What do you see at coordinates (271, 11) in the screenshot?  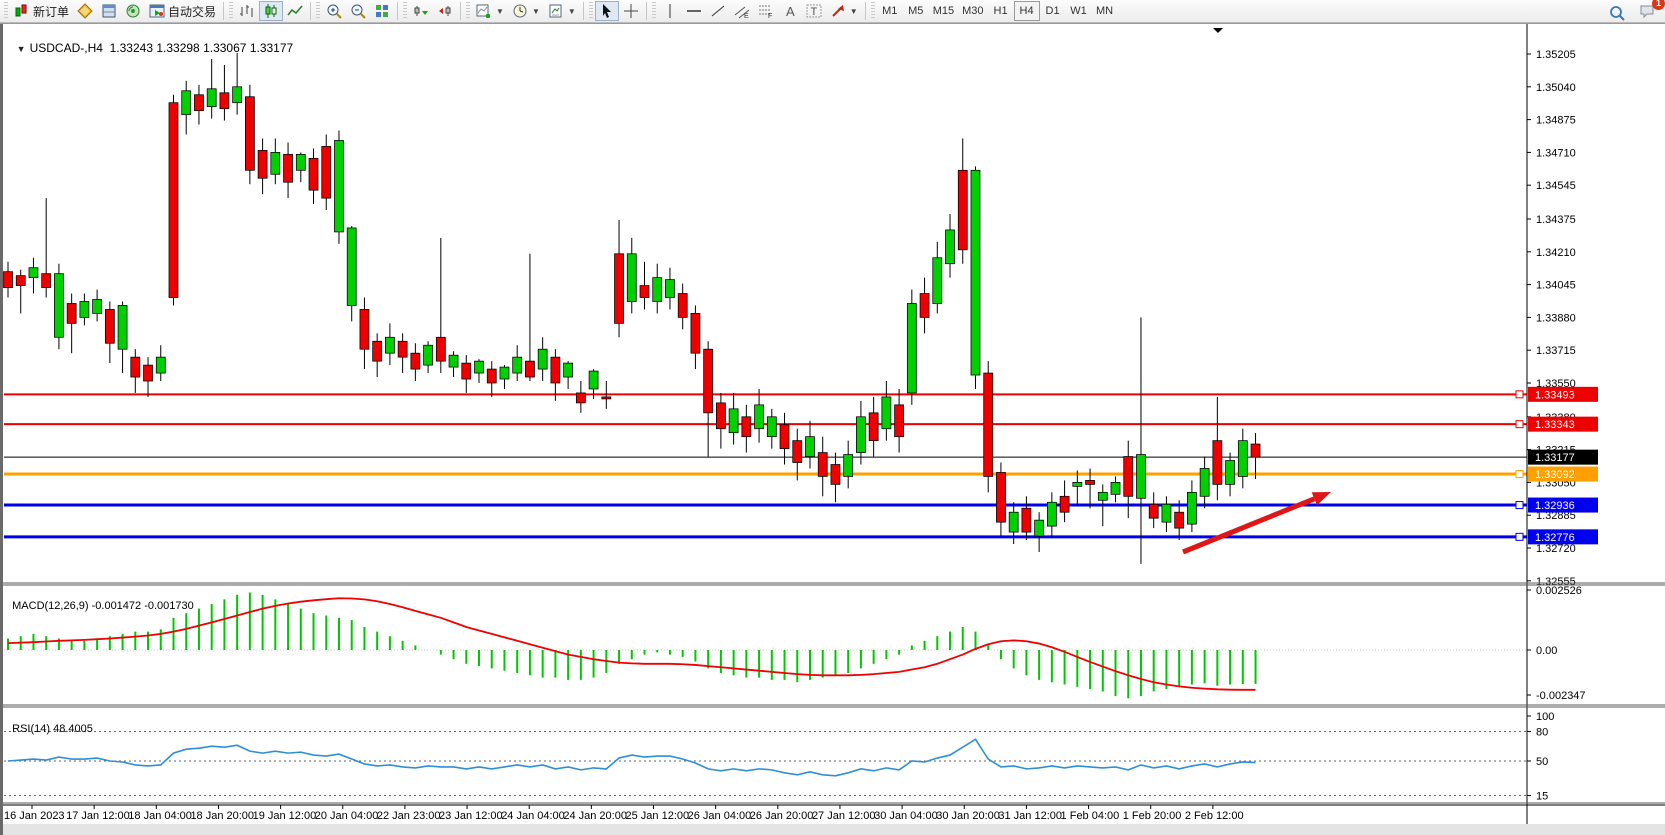 I see `candle-chart-button` at bounding box center [271, 11].